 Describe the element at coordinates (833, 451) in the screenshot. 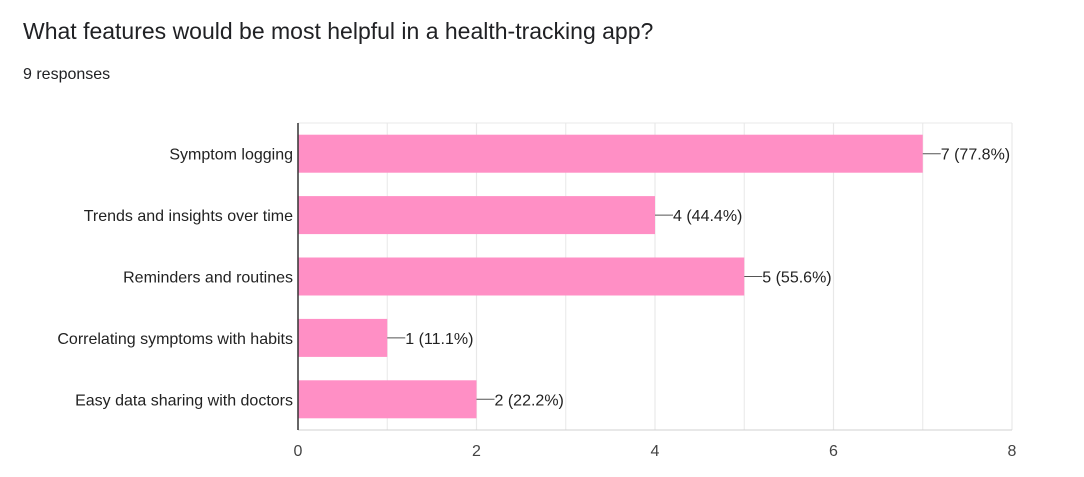

I see `x-tick-label: 6` at that location.